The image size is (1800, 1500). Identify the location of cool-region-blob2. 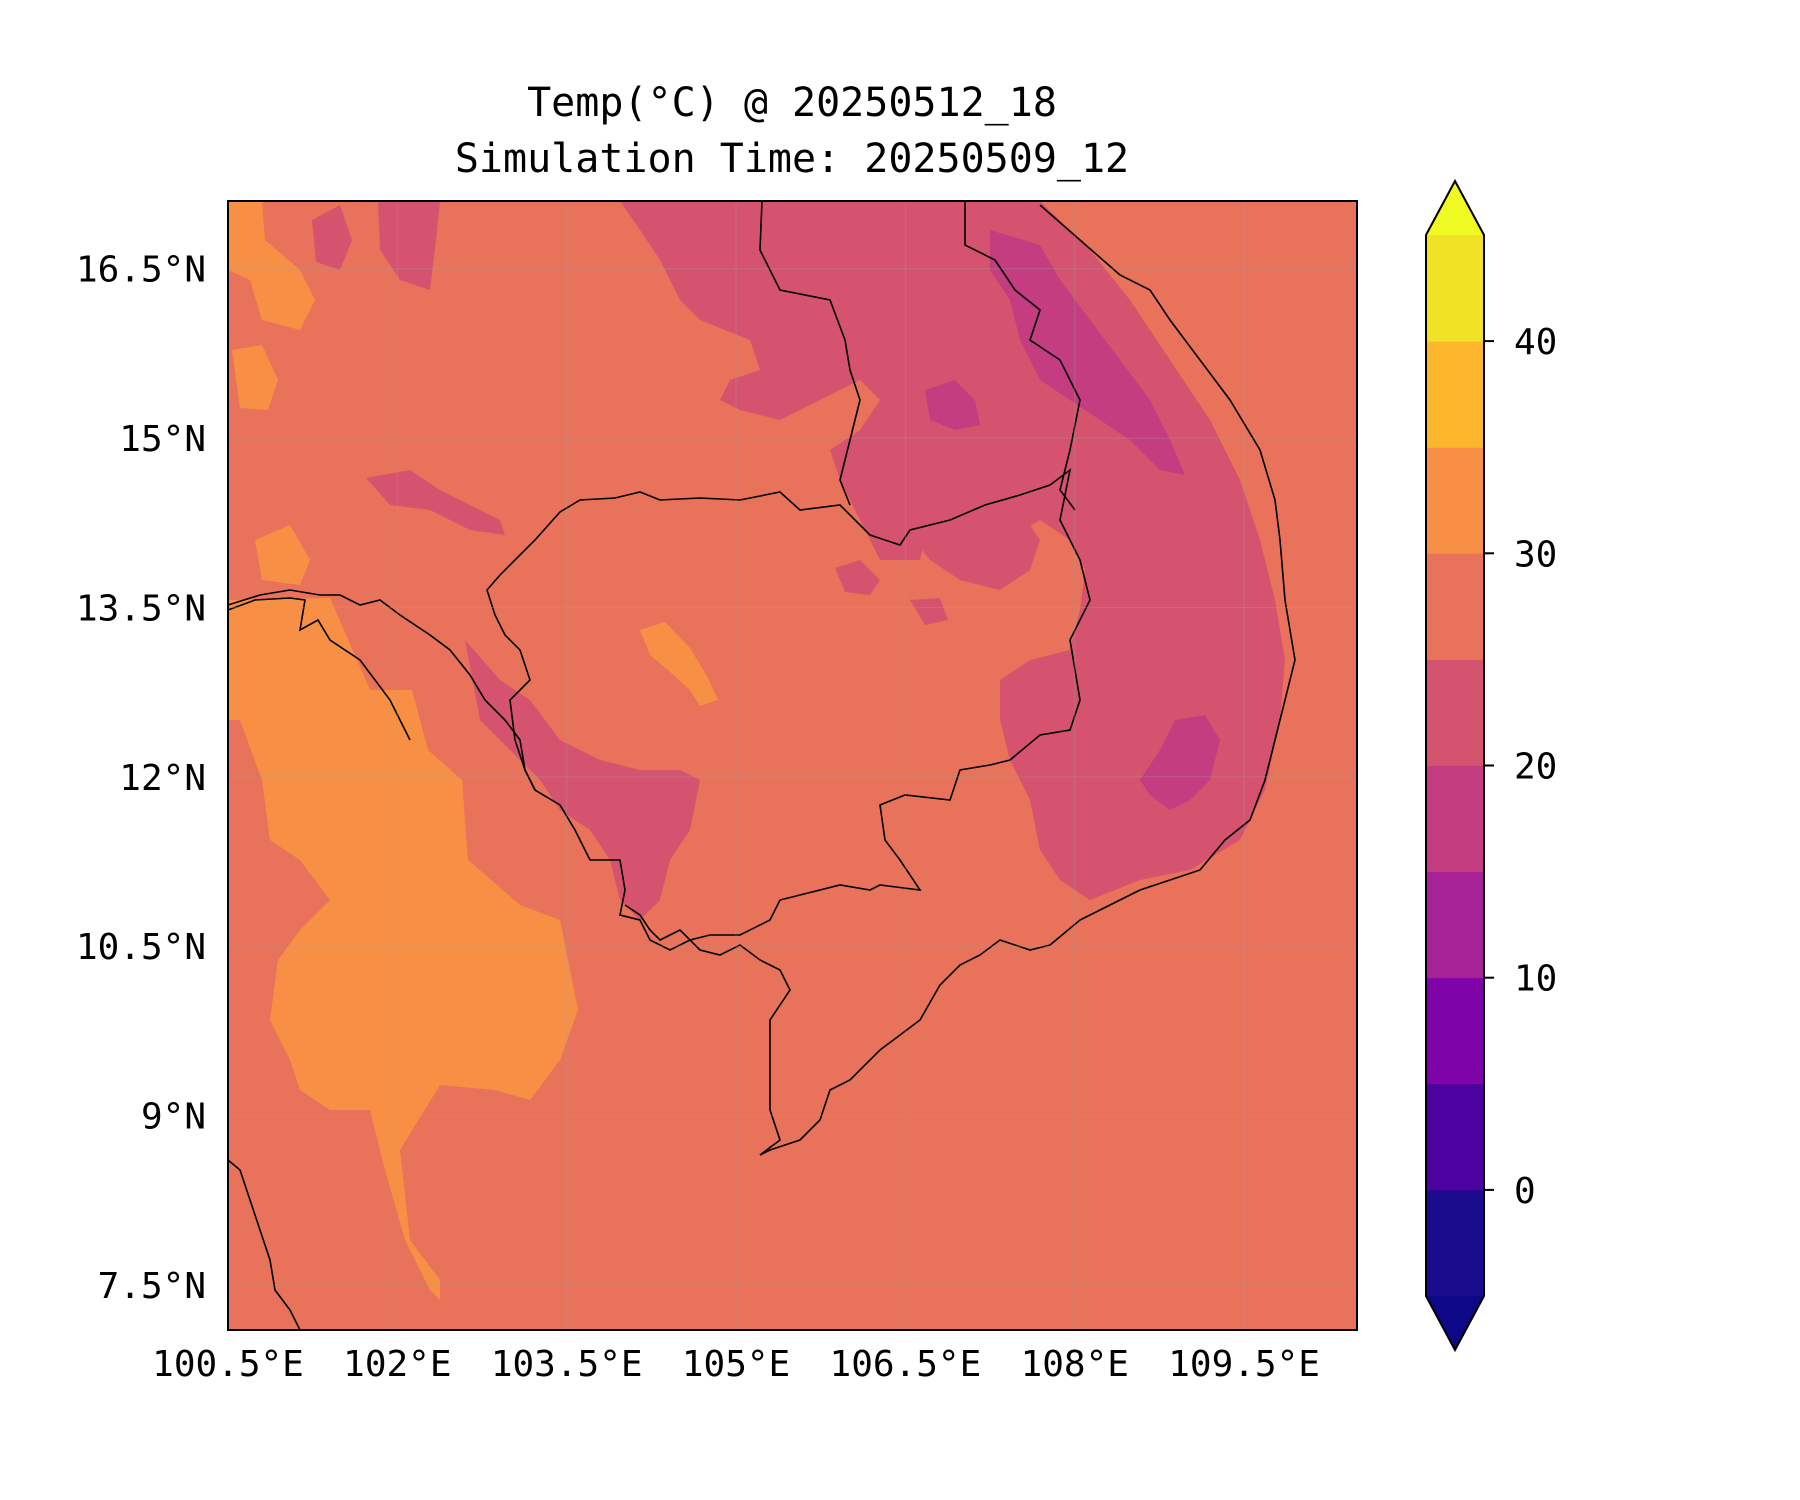
(929, 611).